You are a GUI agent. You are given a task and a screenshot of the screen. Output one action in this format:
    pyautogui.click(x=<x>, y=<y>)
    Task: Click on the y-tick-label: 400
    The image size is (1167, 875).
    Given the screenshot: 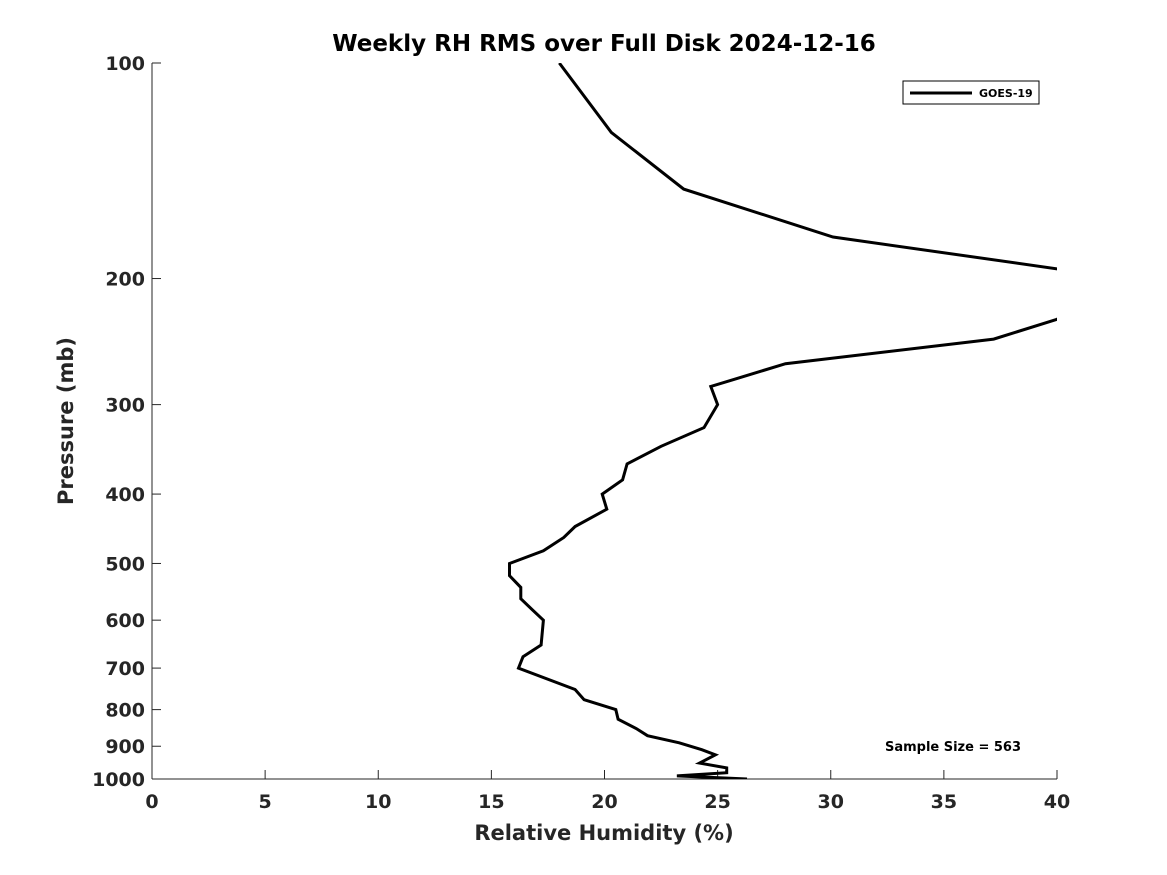 What is the action you would take?
    pyautogui.click(x=125, y=495)
    